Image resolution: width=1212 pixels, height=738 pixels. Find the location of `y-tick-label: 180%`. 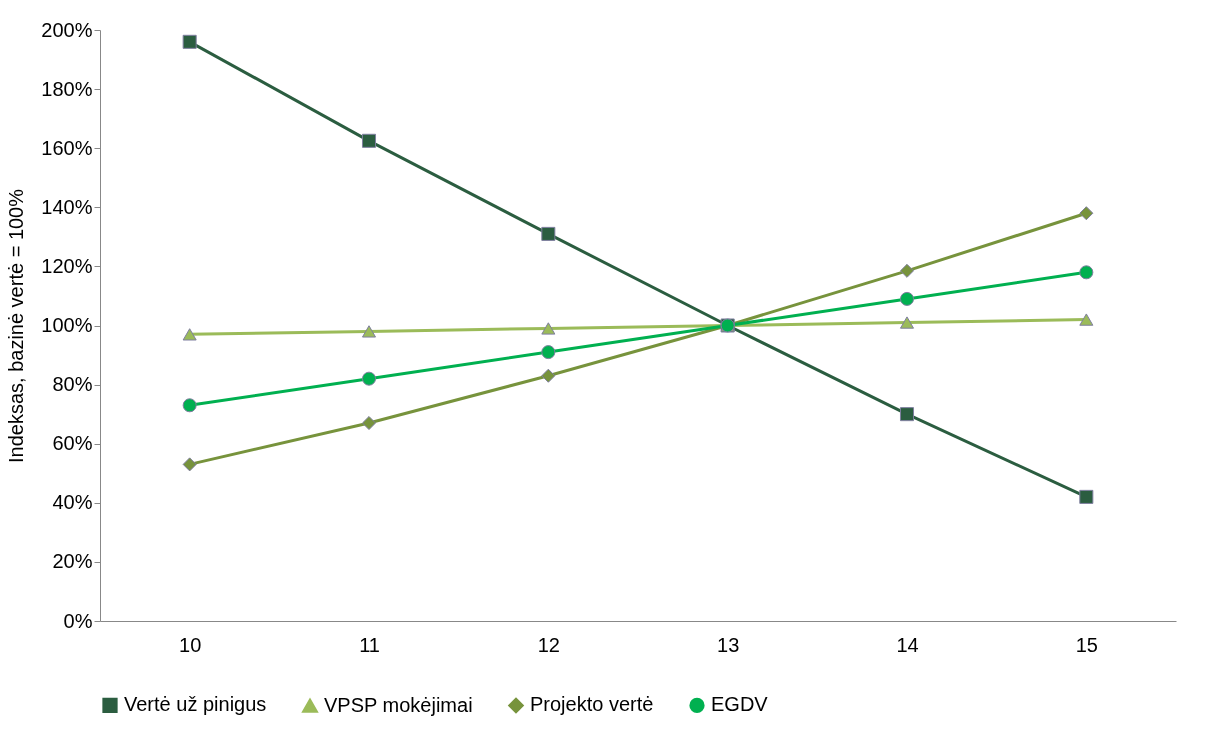

y-tick-label: 180% is located at coordinates (67, 88).